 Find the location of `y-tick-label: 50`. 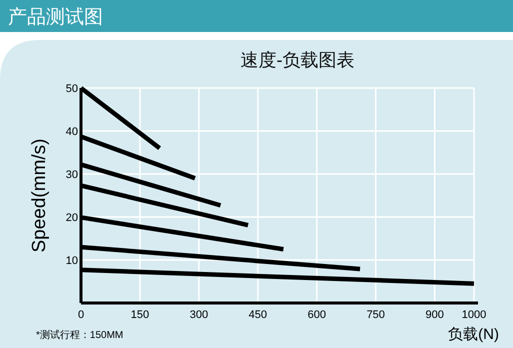

y-tick-label: 50 is located at coordinates (72, 89).